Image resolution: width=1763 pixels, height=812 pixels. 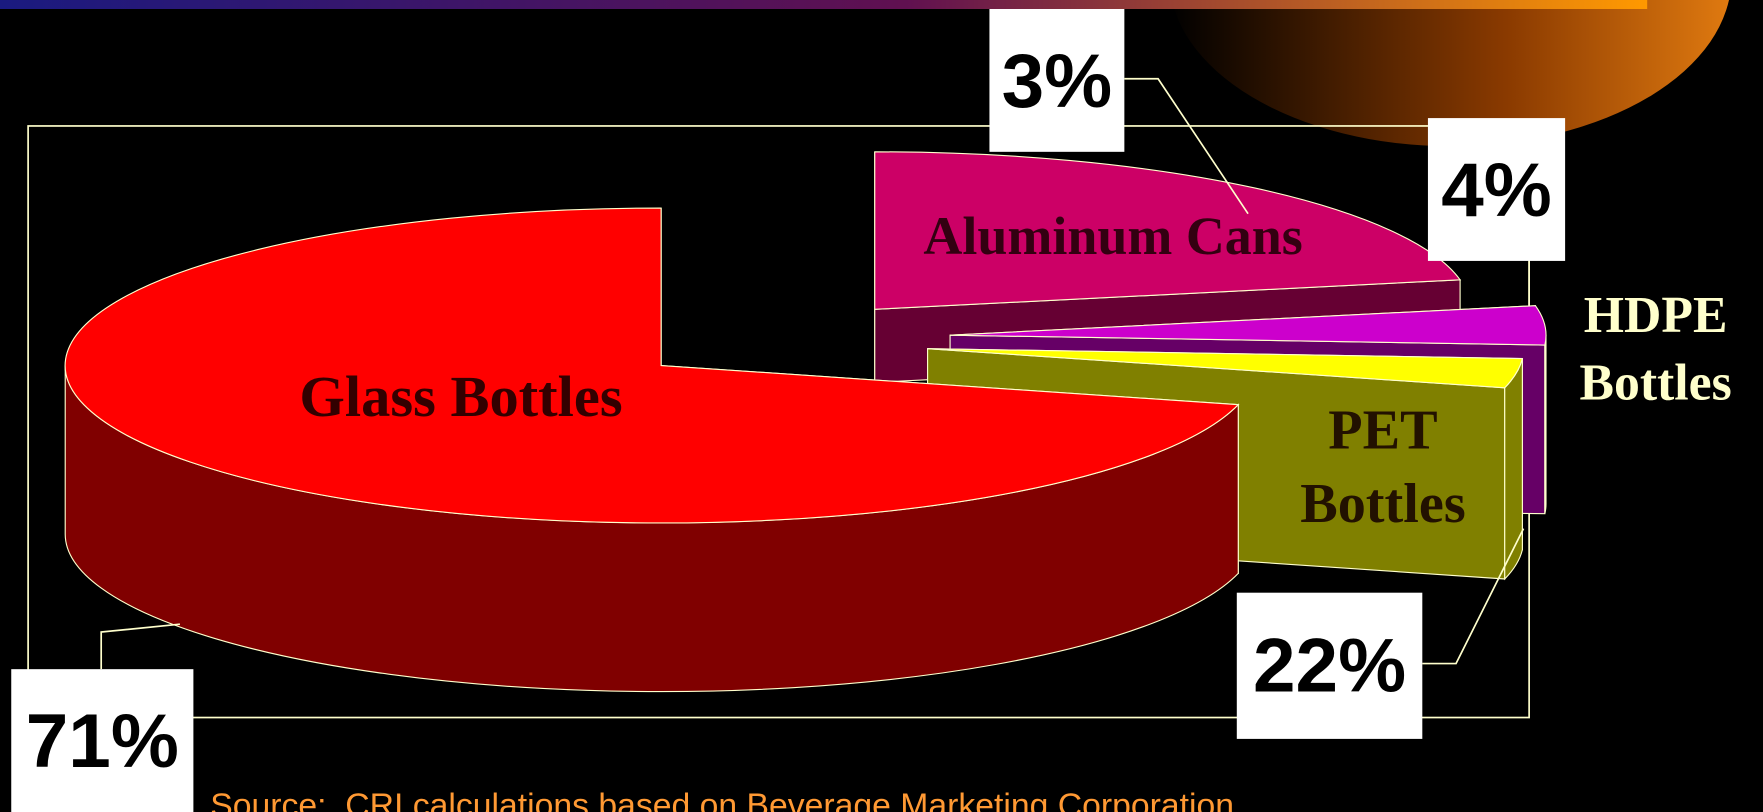 What do you see at coordinates (824, 4) in the screenshot?
I see `decor-bar` at bounding box center [824, 4].